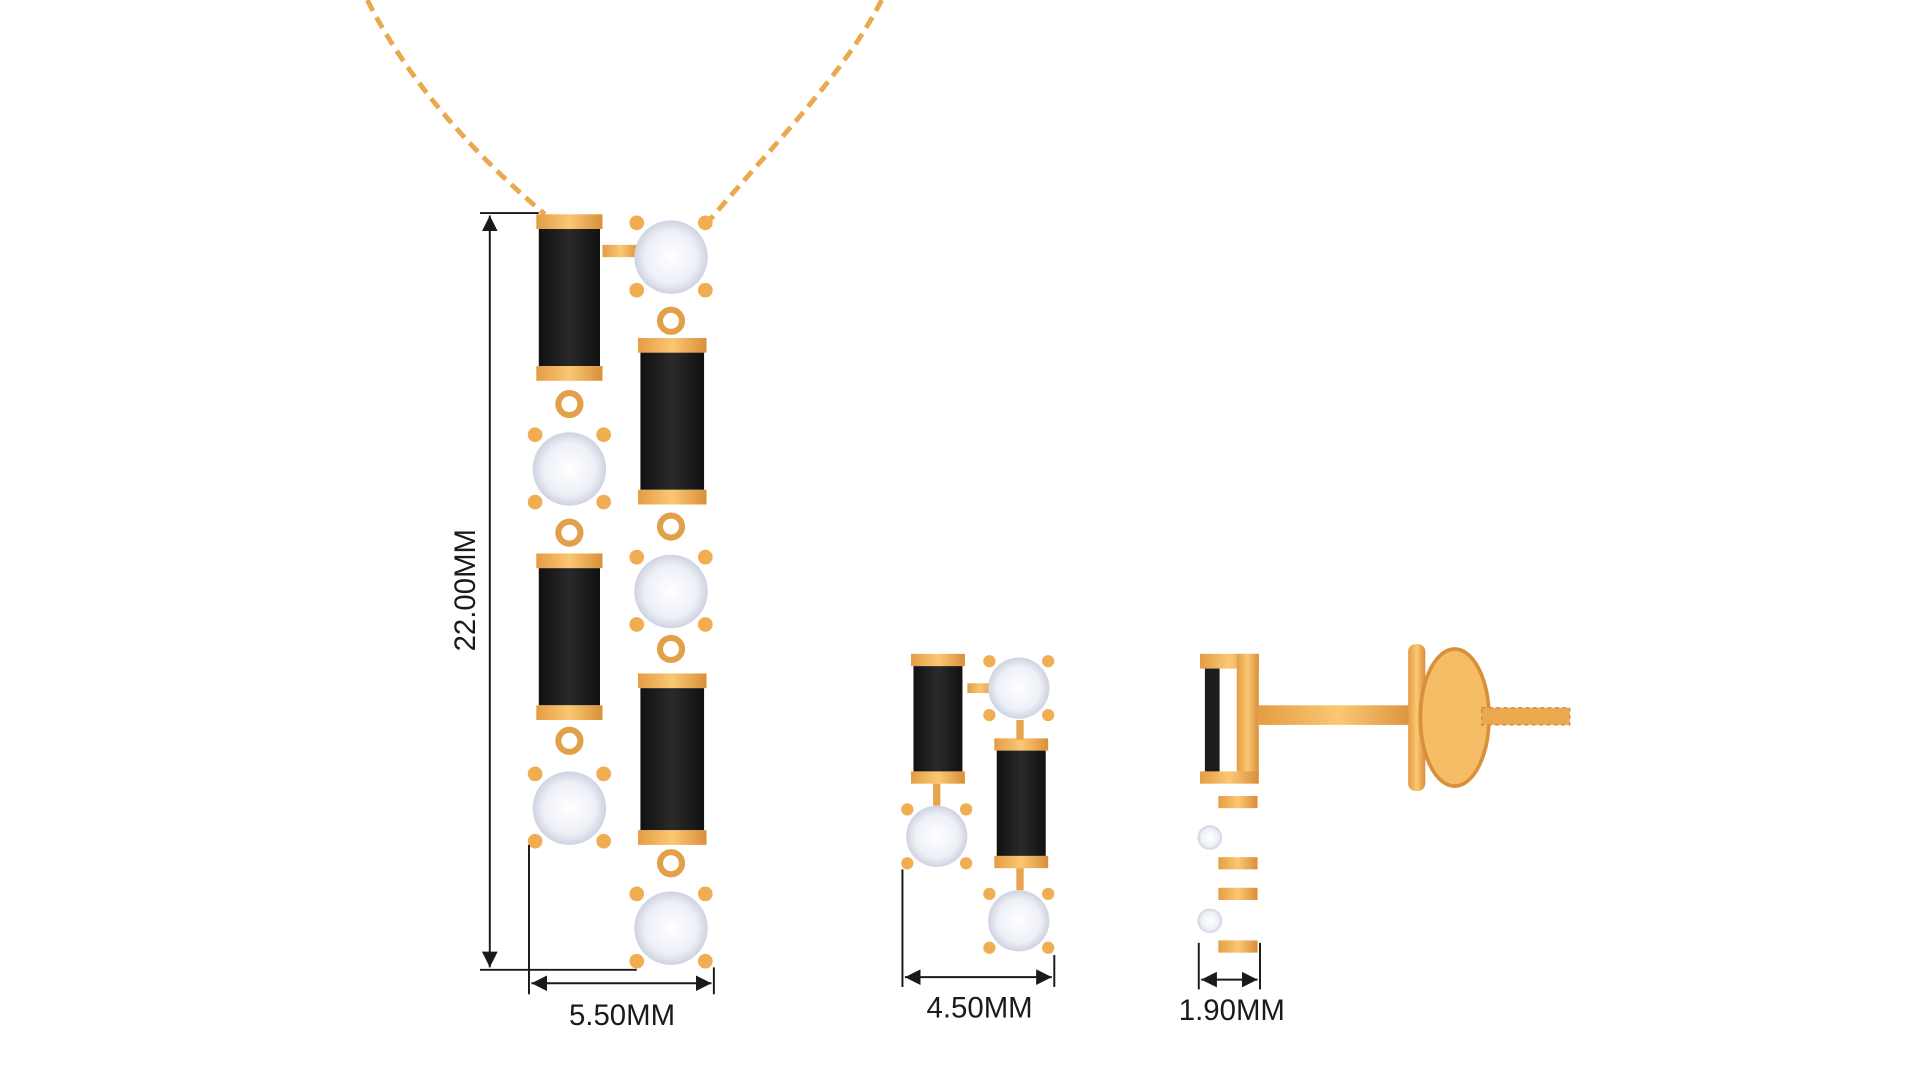 This screenshot has height=1080, width=1920. I want to click on pendant-width-label: 5.50MM, so click(622, 1015).